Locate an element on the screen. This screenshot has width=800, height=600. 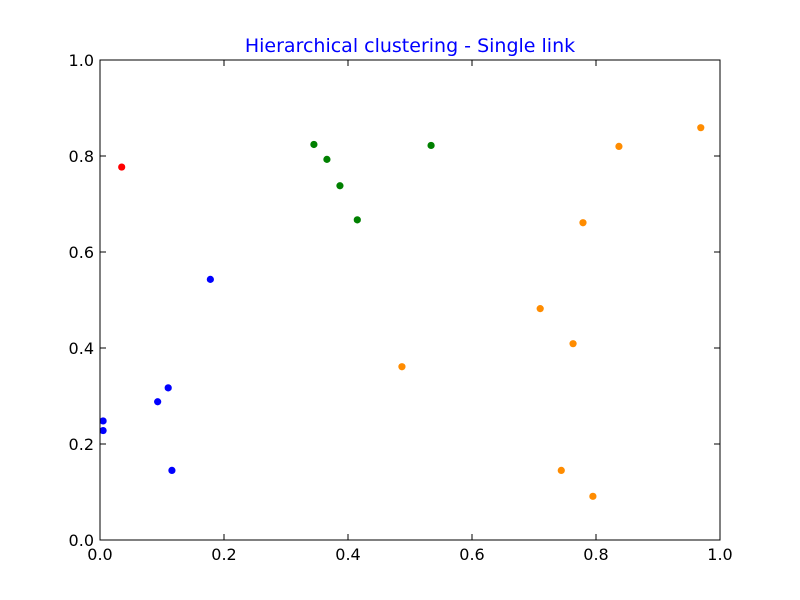
y-tick-label: 0.6 is located at coordinates (81, 252).